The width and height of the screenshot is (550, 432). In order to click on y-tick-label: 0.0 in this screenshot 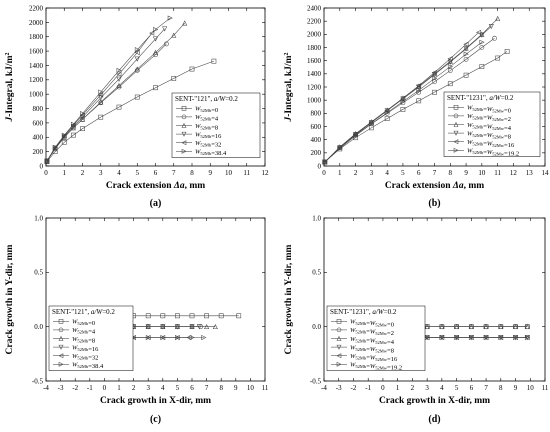, I will do `click(38, 327)`.